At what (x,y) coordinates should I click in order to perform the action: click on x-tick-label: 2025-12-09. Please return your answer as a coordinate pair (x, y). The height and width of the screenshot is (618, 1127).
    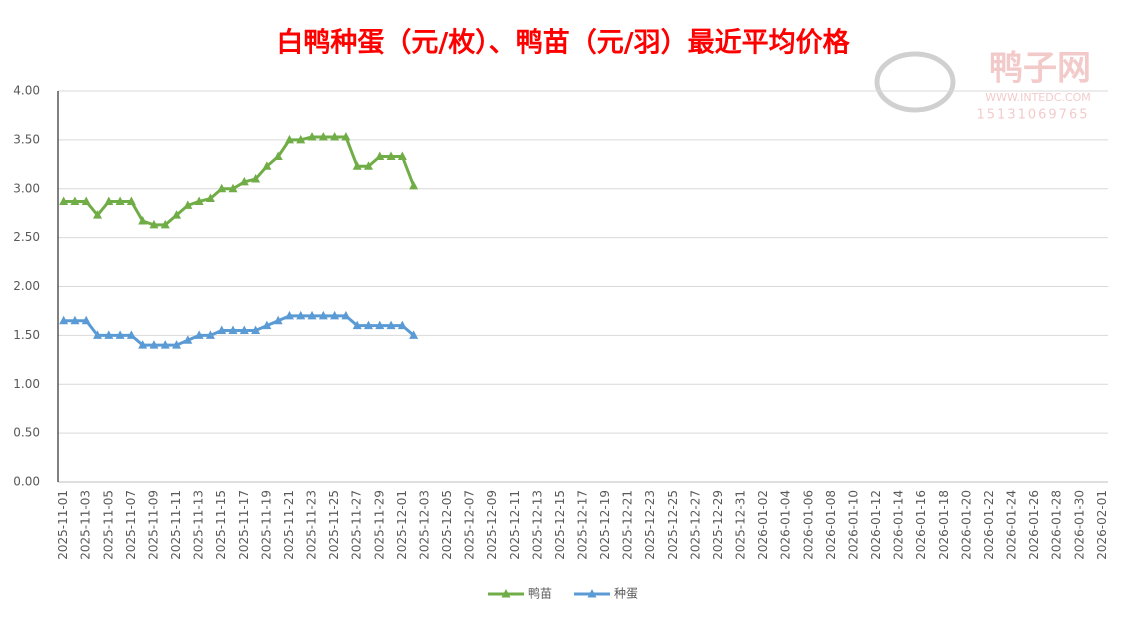
    Looking at the image, I should click on (492, 525).